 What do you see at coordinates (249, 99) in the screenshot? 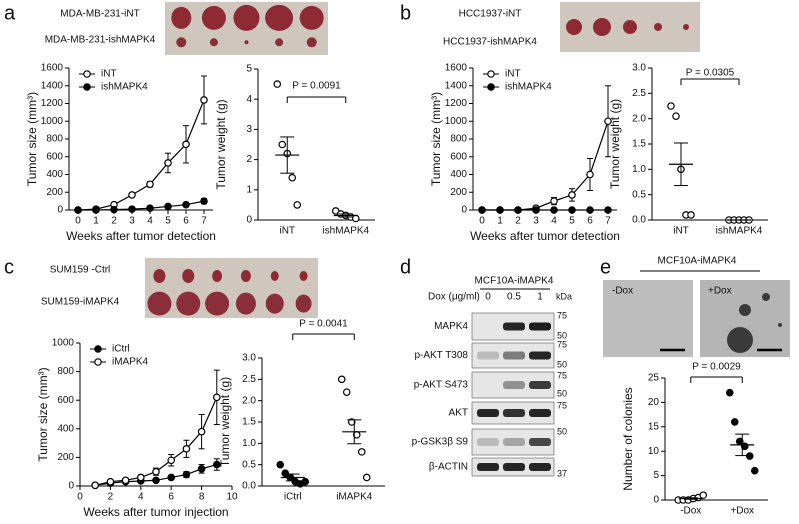
I see `y-tick-label: 4` at bounding box center [249, 99].